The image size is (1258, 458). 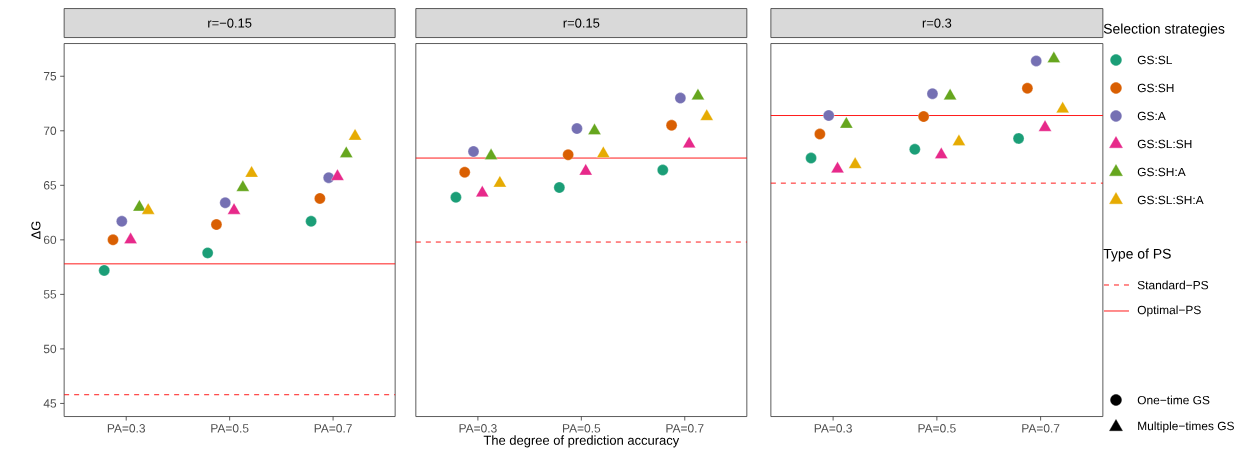 What do you see at coordinates (50, 240) in the screenshot?
I see `y-tick-label: 60` at bounding box center [50, 240].